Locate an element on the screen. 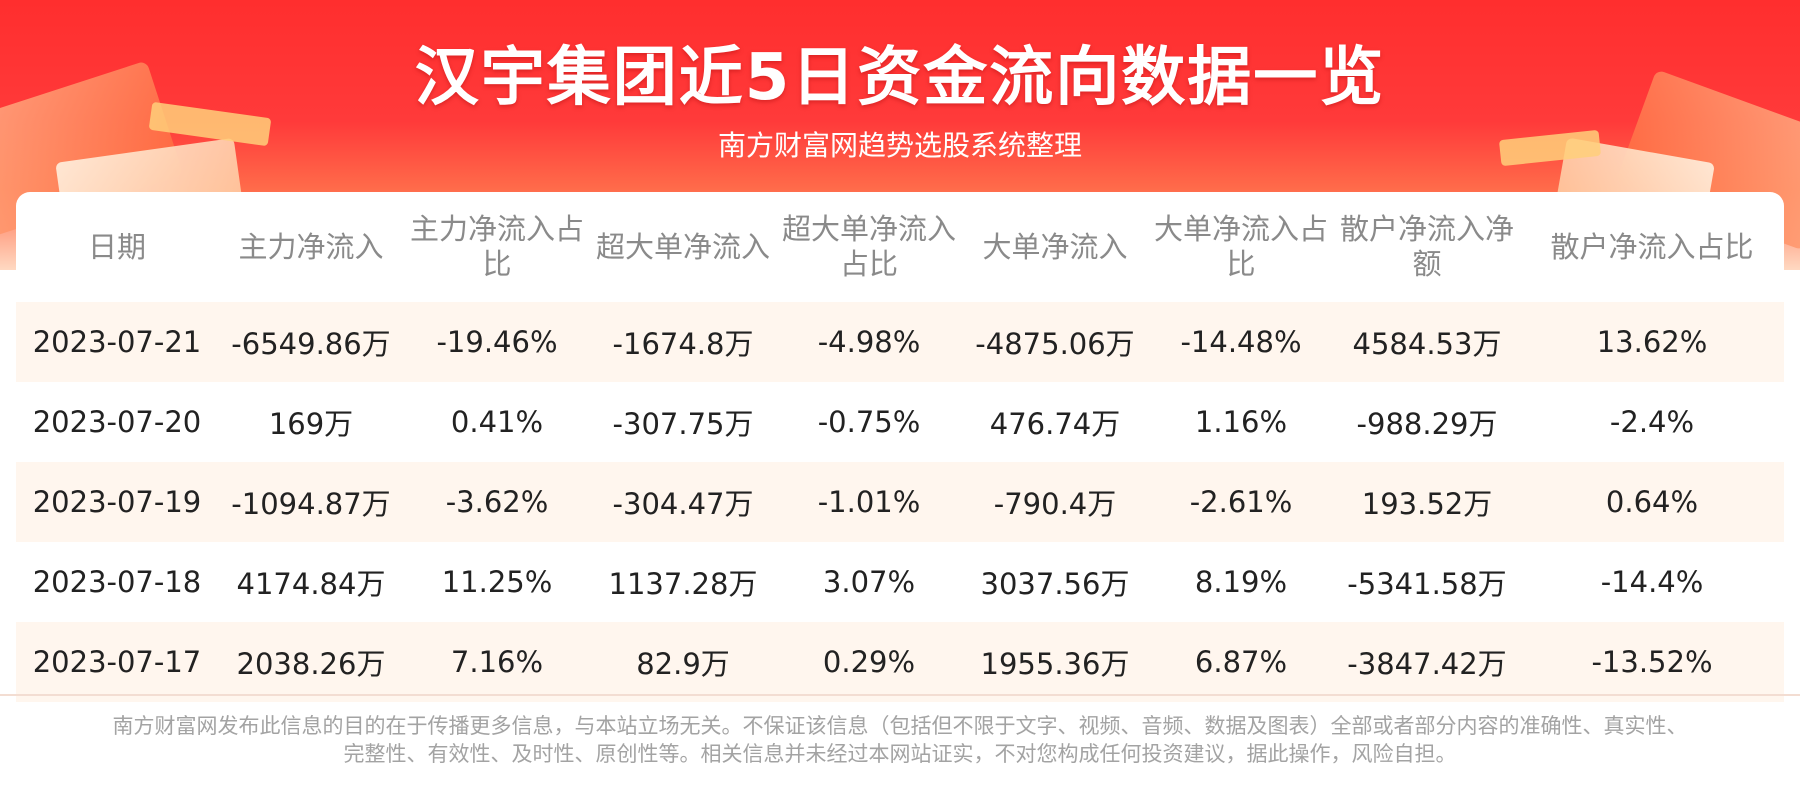 Image resolution: width=1800 pixels, height=800 pixels. cell-large: -4875.06万 is located at coordinates (1055, 342).